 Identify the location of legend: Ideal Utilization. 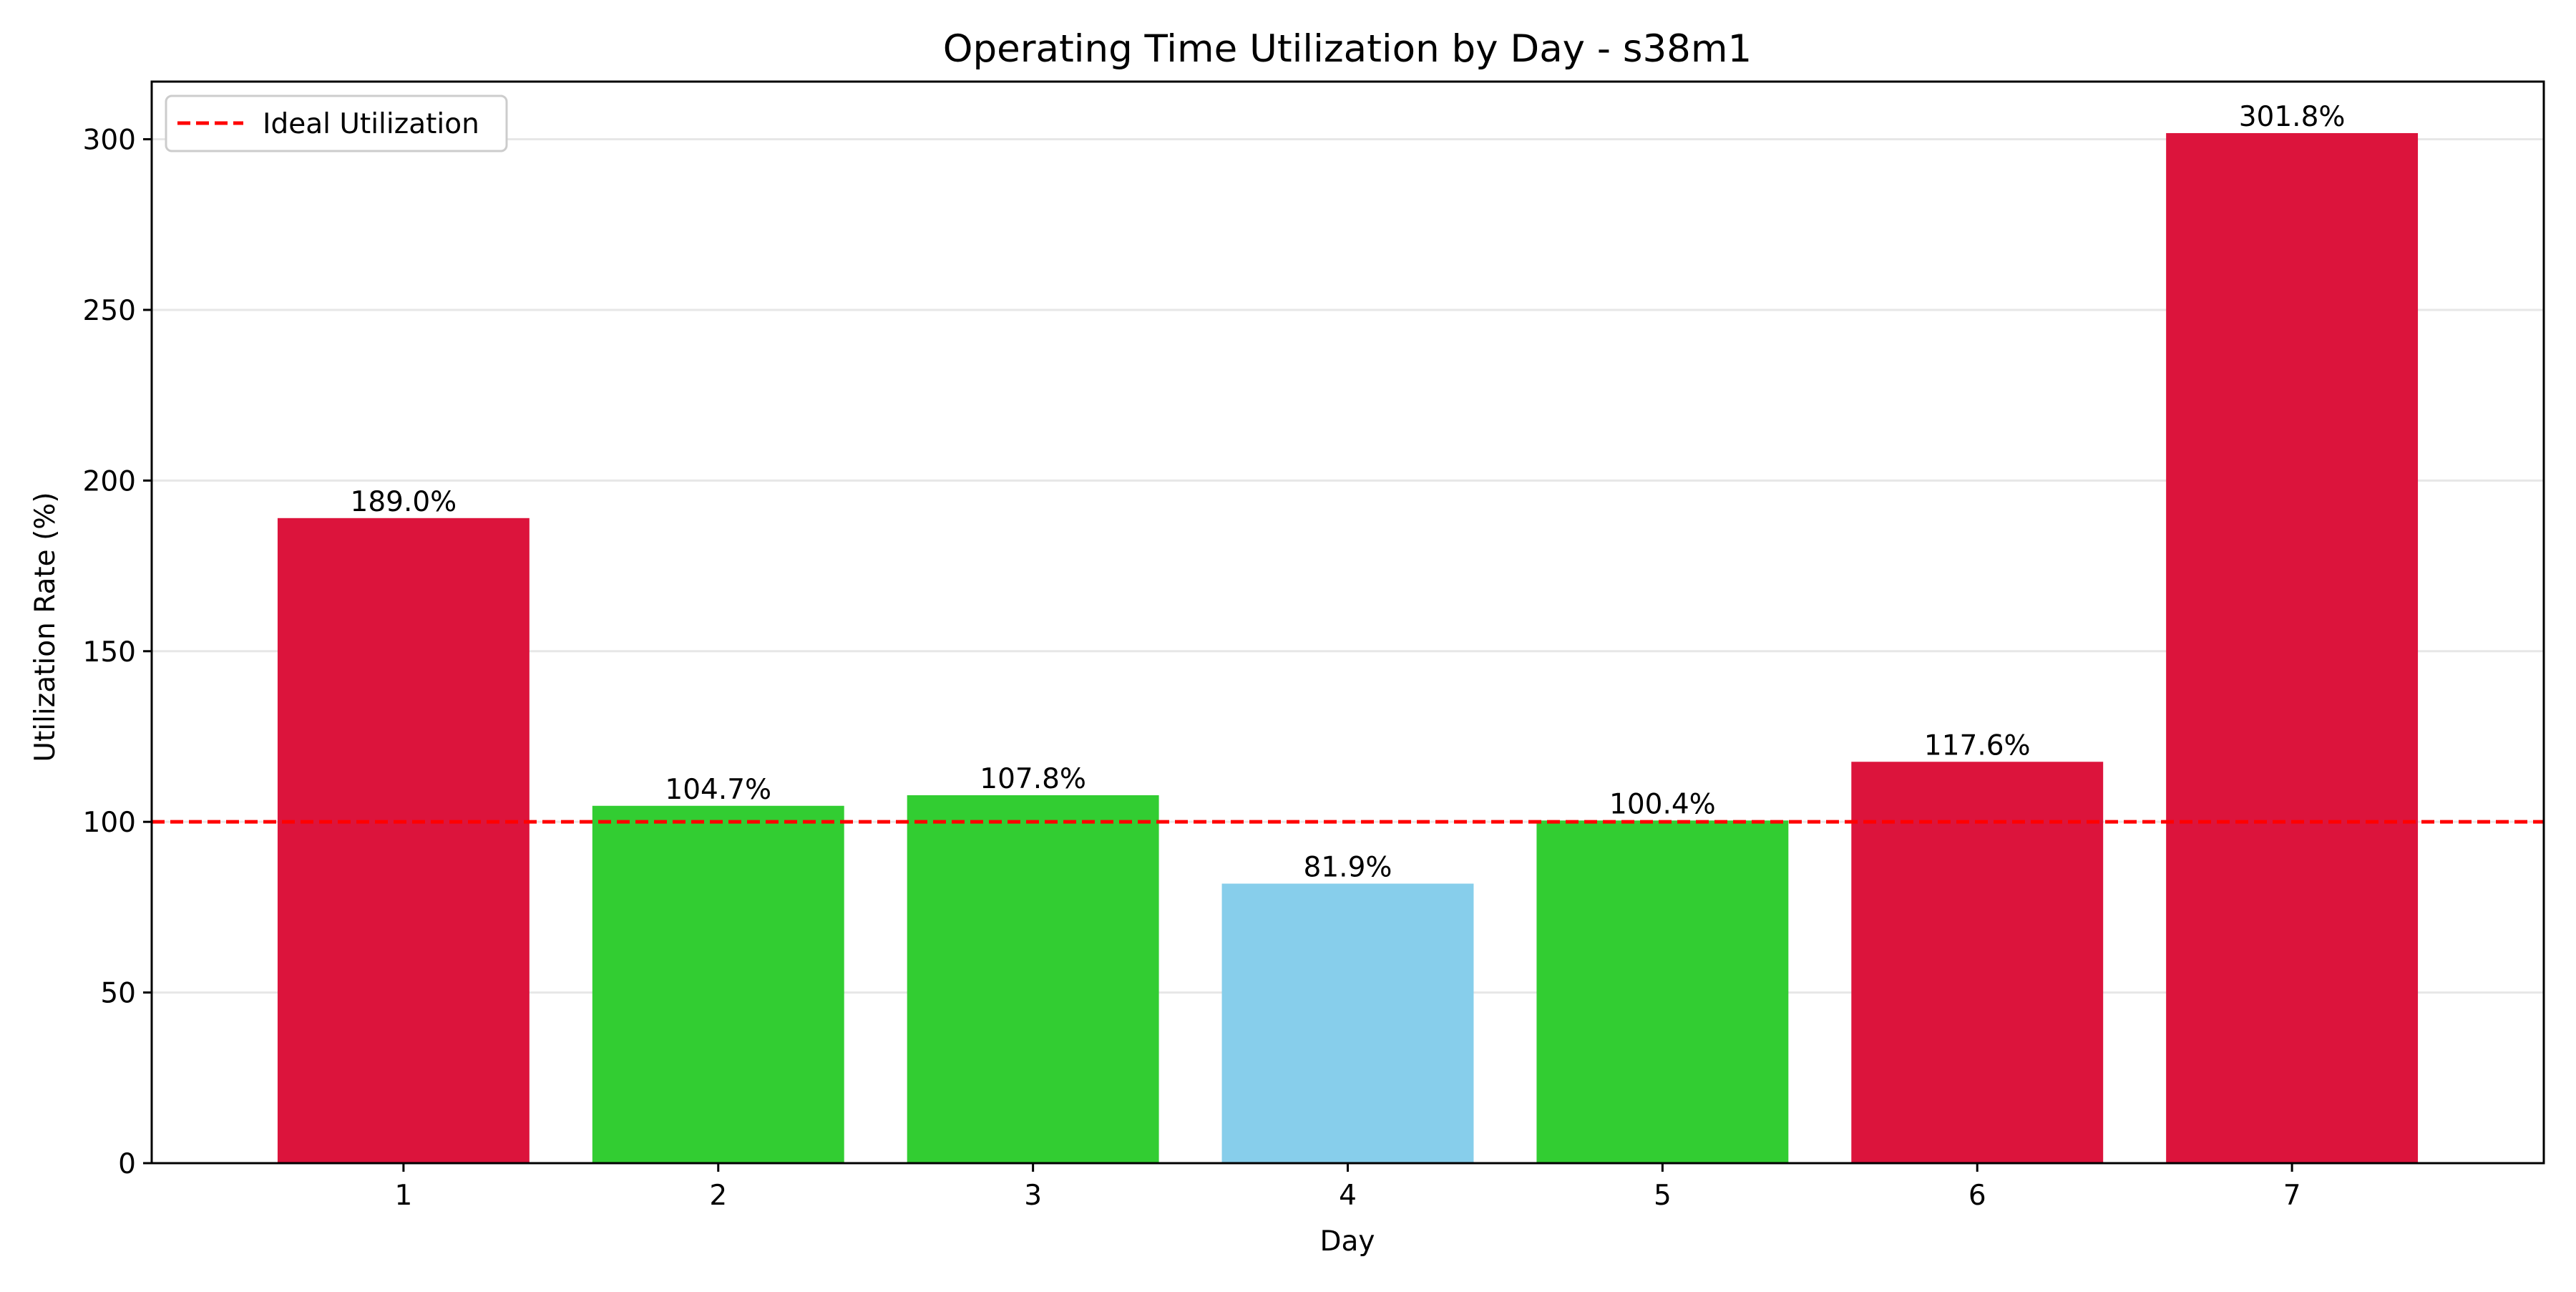
(336, 123).